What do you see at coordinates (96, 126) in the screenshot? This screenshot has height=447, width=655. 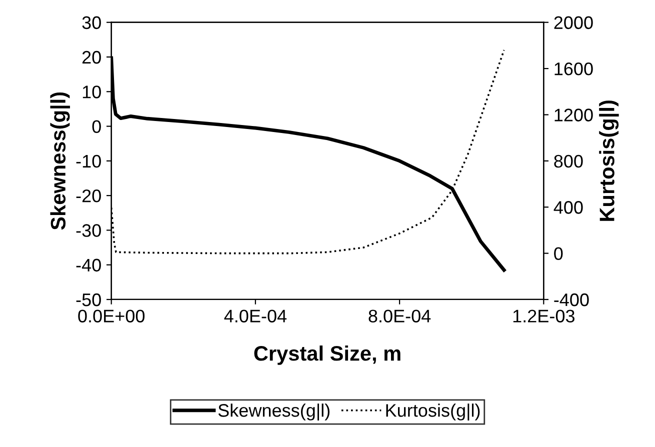 I see `y-tick-label: 0` at bounding box center [96, 126].